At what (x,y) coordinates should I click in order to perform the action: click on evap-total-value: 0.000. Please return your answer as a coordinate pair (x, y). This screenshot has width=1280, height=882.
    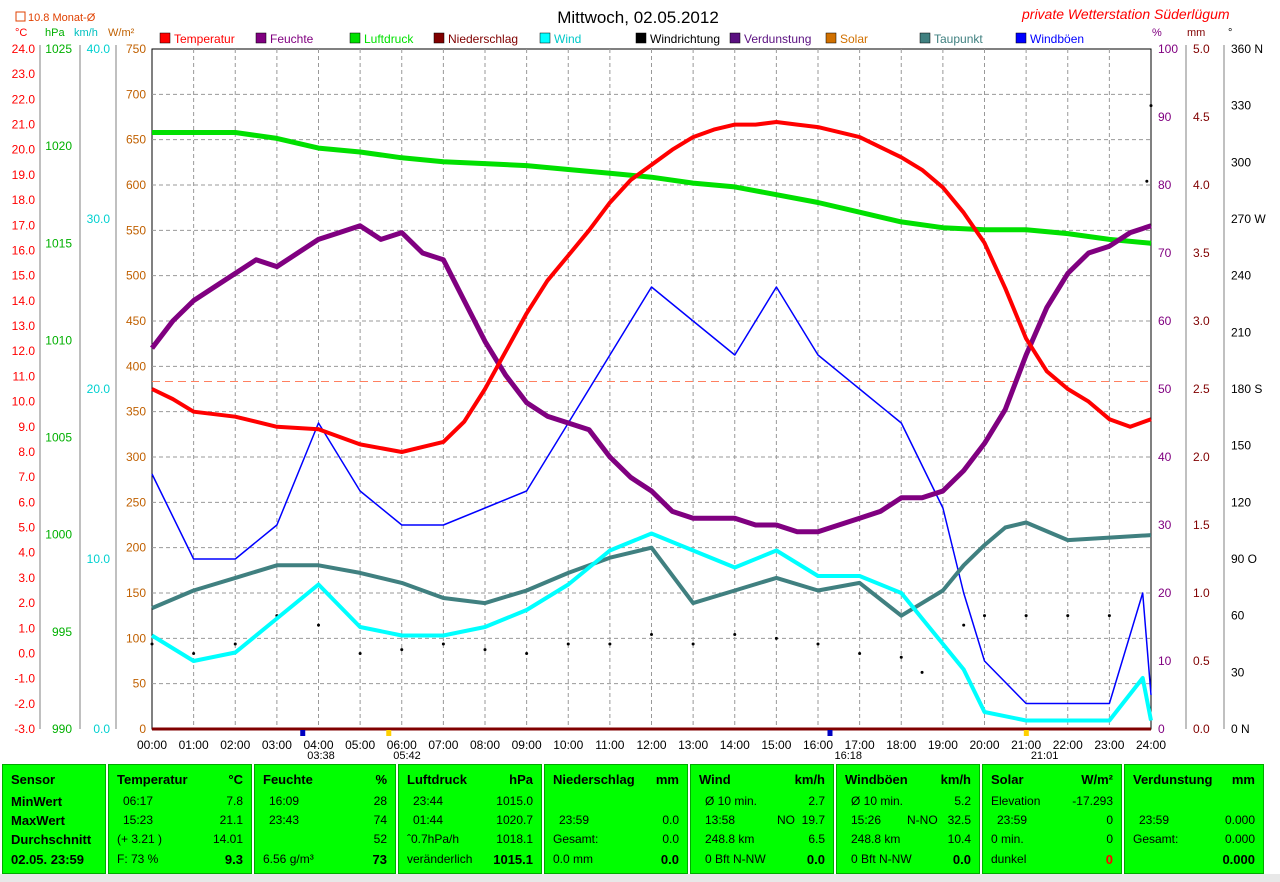
    Looking at the image, I should click on (1239, 839).